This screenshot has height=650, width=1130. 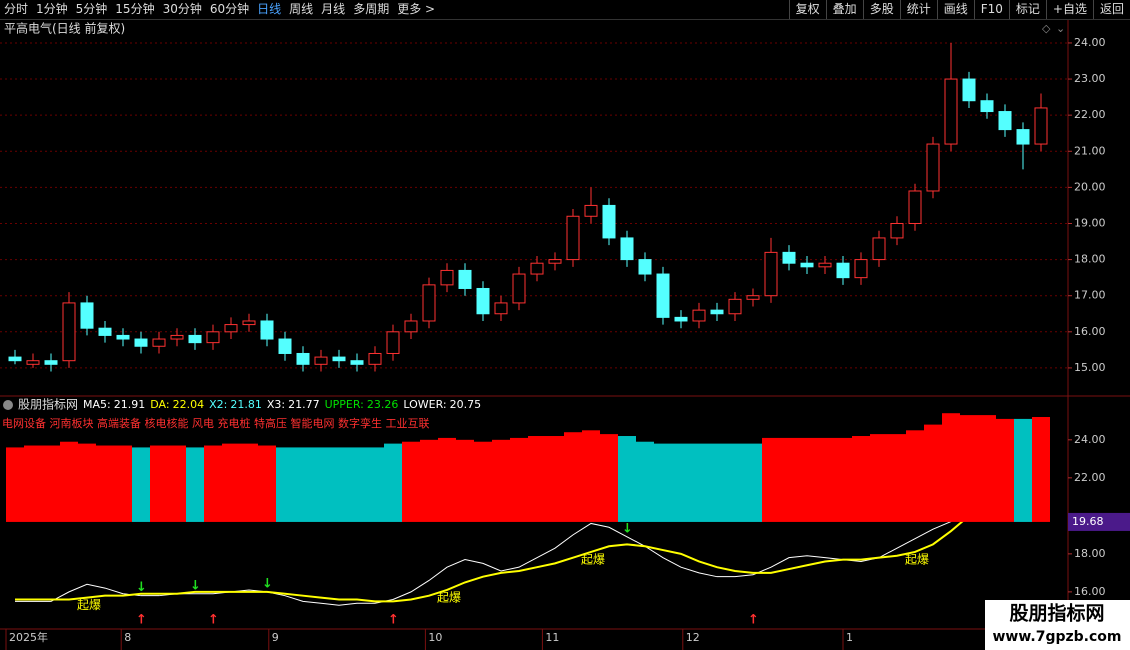 I want to click on action-button: F10, so click(x=991, y=9).